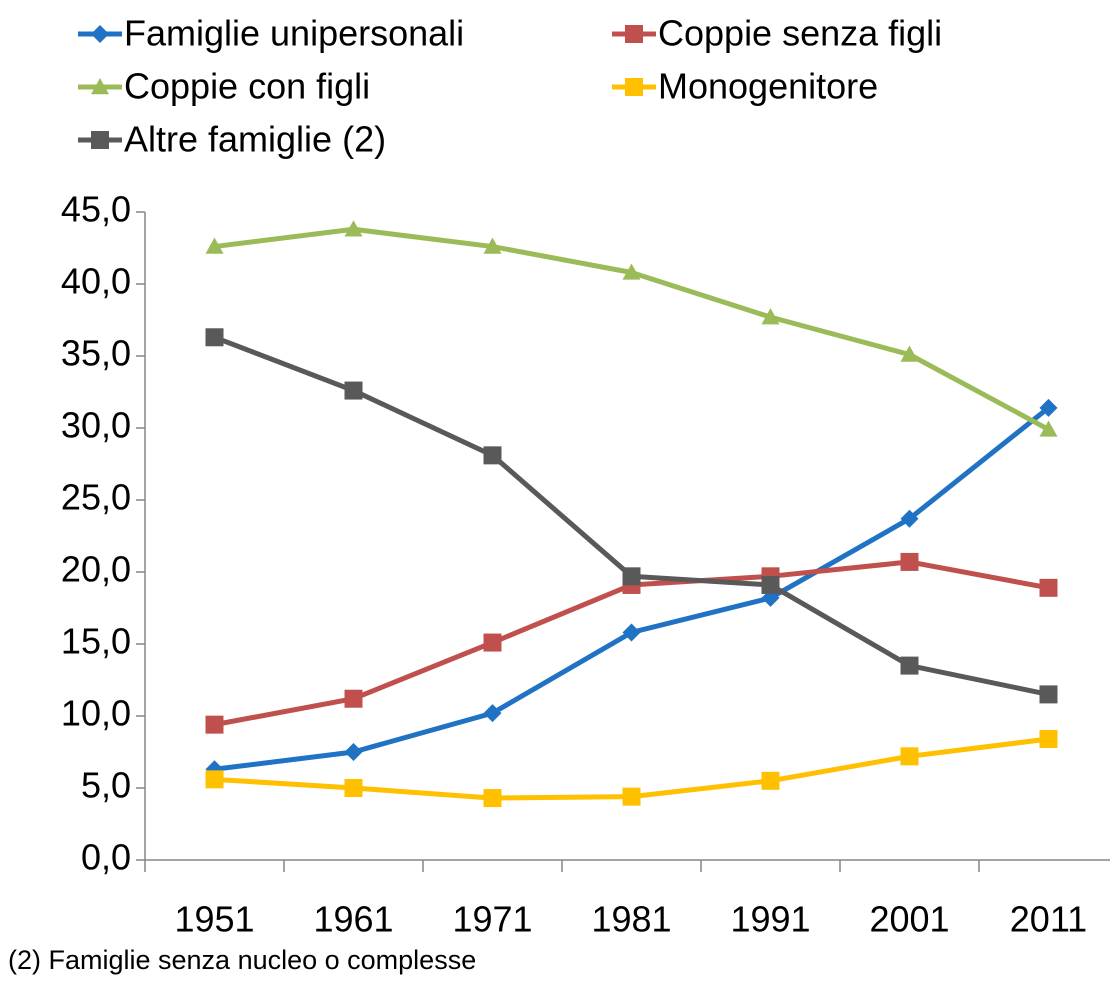 This screenshot has height=991, width=1110. I want to click on y-tick-label: 20,0, so click(96, 569).